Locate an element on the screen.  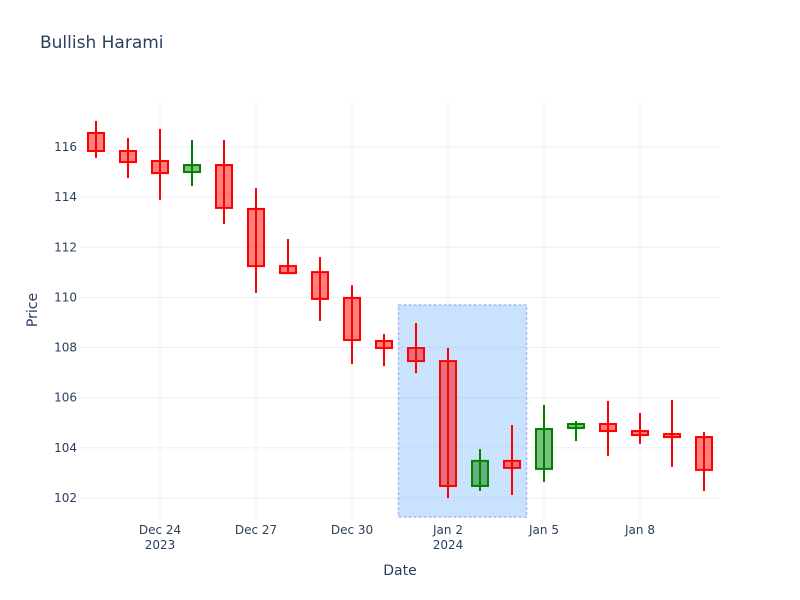
y-tick-label: 108 is located at coordinates (65, 348).